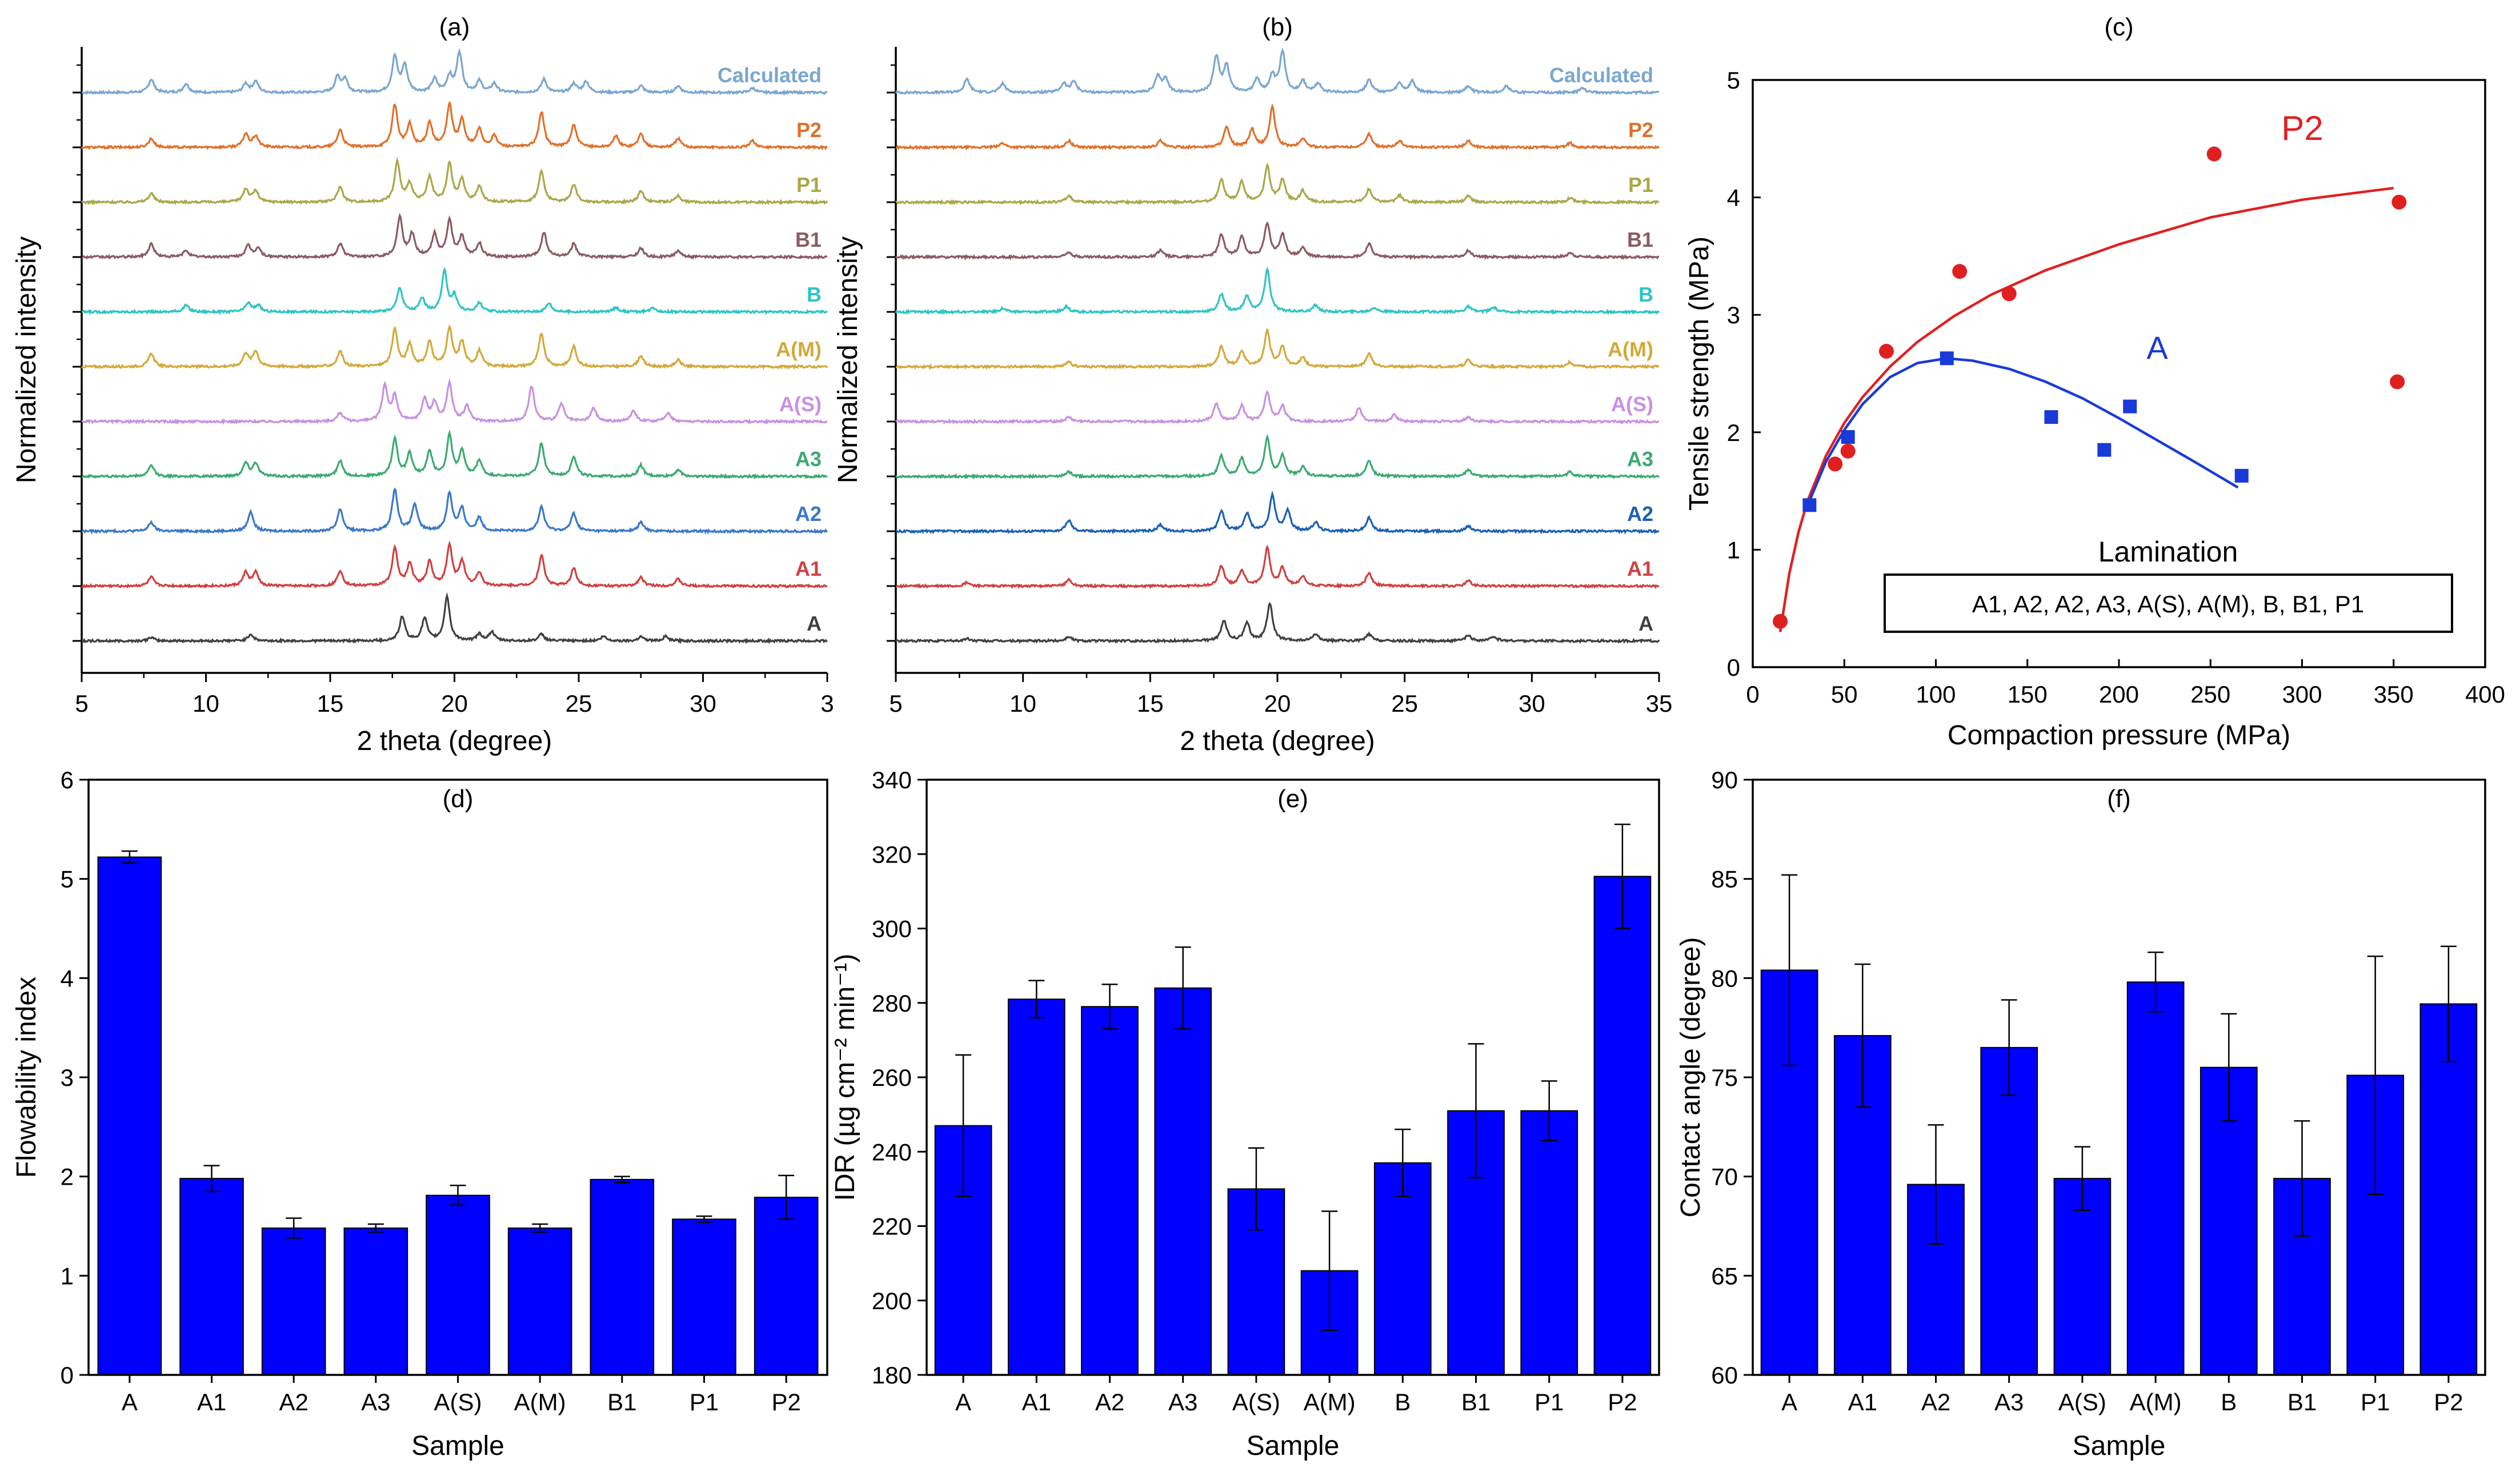  I want to click on y-tick-label: 75, so click(1724, 1077).